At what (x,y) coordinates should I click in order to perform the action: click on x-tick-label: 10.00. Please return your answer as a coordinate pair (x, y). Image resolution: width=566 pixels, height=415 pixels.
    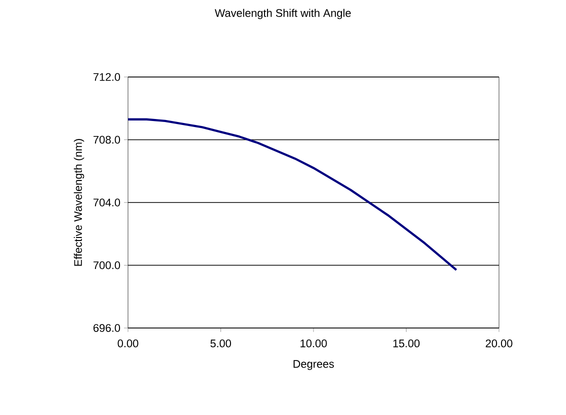
    Looking at the image, I should click on (313, 344).